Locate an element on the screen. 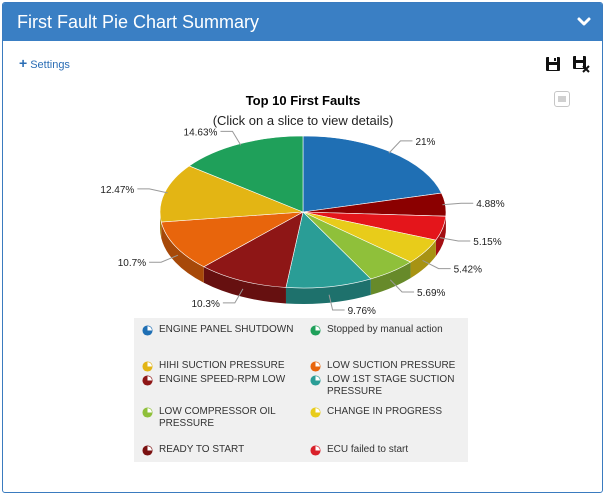 The image size is (607, 501). legend-item: READY TO START is located at coordinates (220, 450).